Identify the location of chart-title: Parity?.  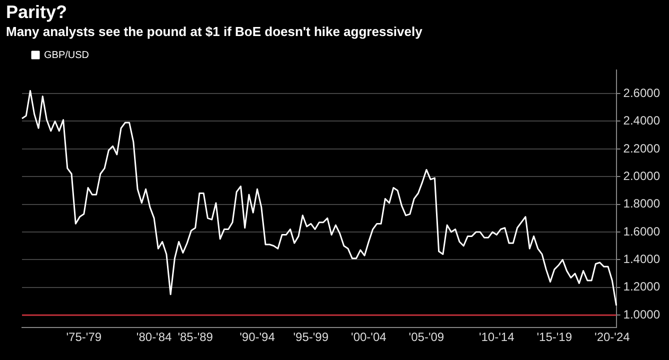
(37, 12).